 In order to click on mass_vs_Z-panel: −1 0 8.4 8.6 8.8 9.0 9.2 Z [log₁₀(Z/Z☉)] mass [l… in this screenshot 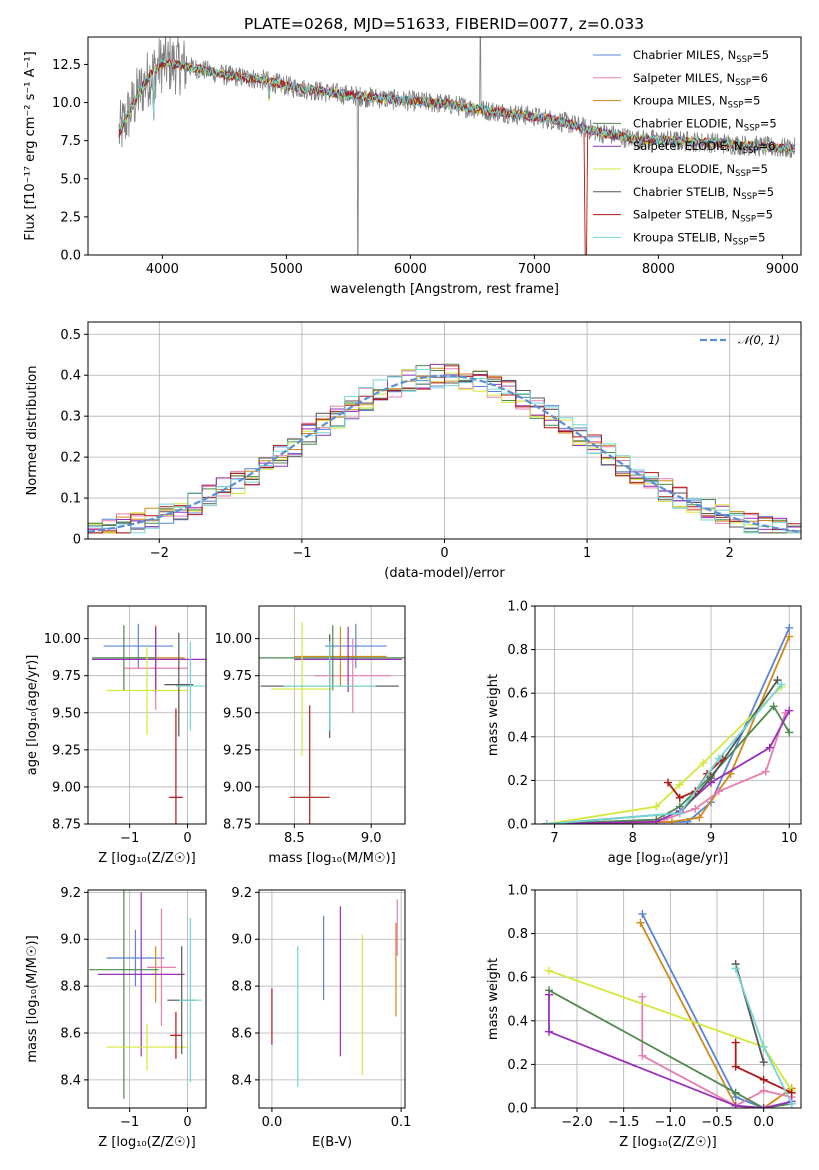, I will do `click(116, 1018)`.